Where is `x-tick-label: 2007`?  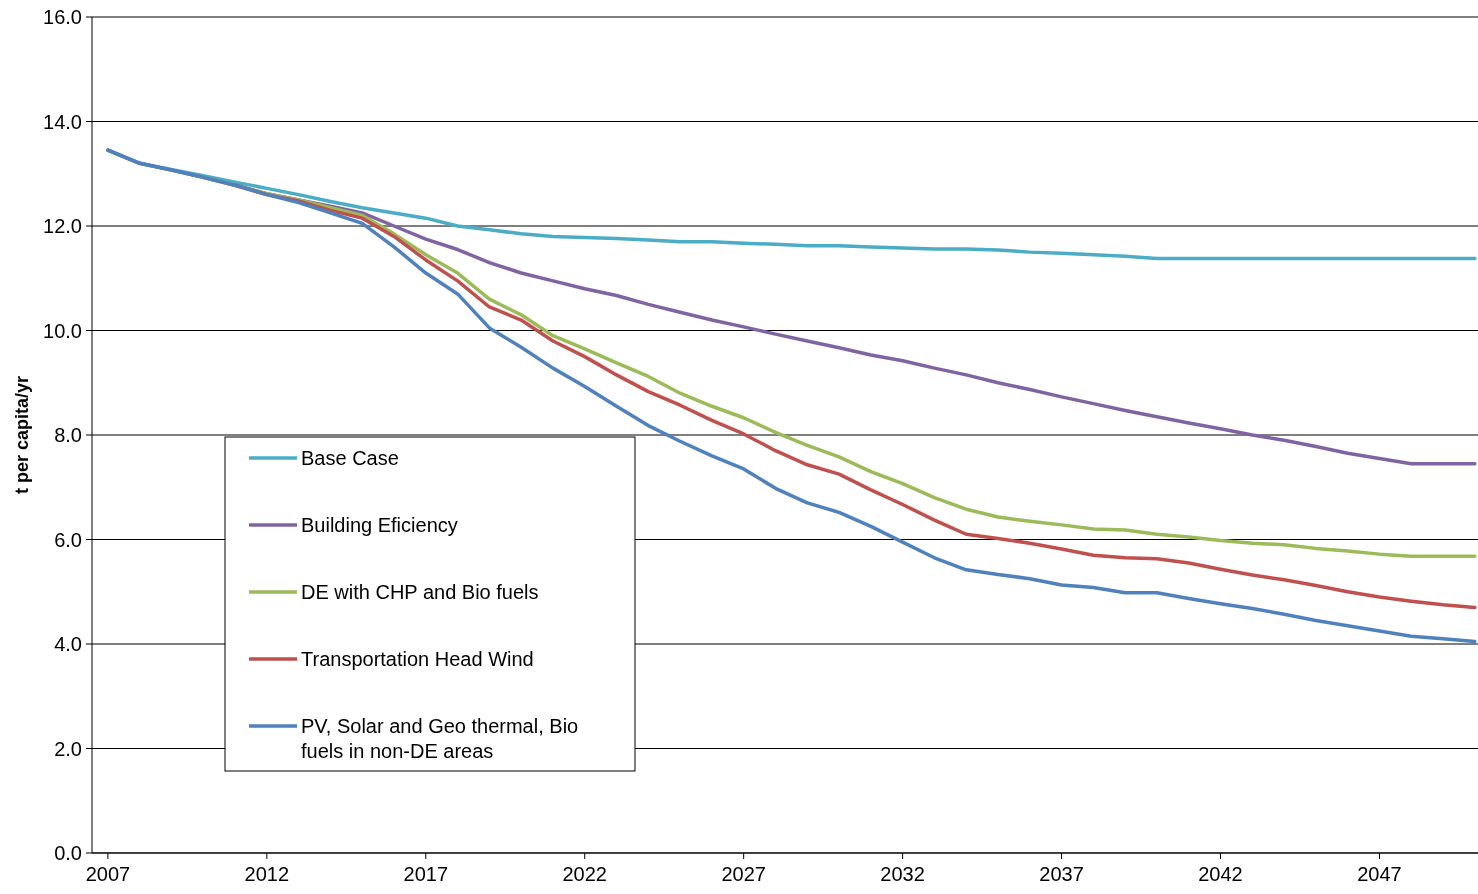 x-tick-label: 2007 is located at coordinates (108, 874).